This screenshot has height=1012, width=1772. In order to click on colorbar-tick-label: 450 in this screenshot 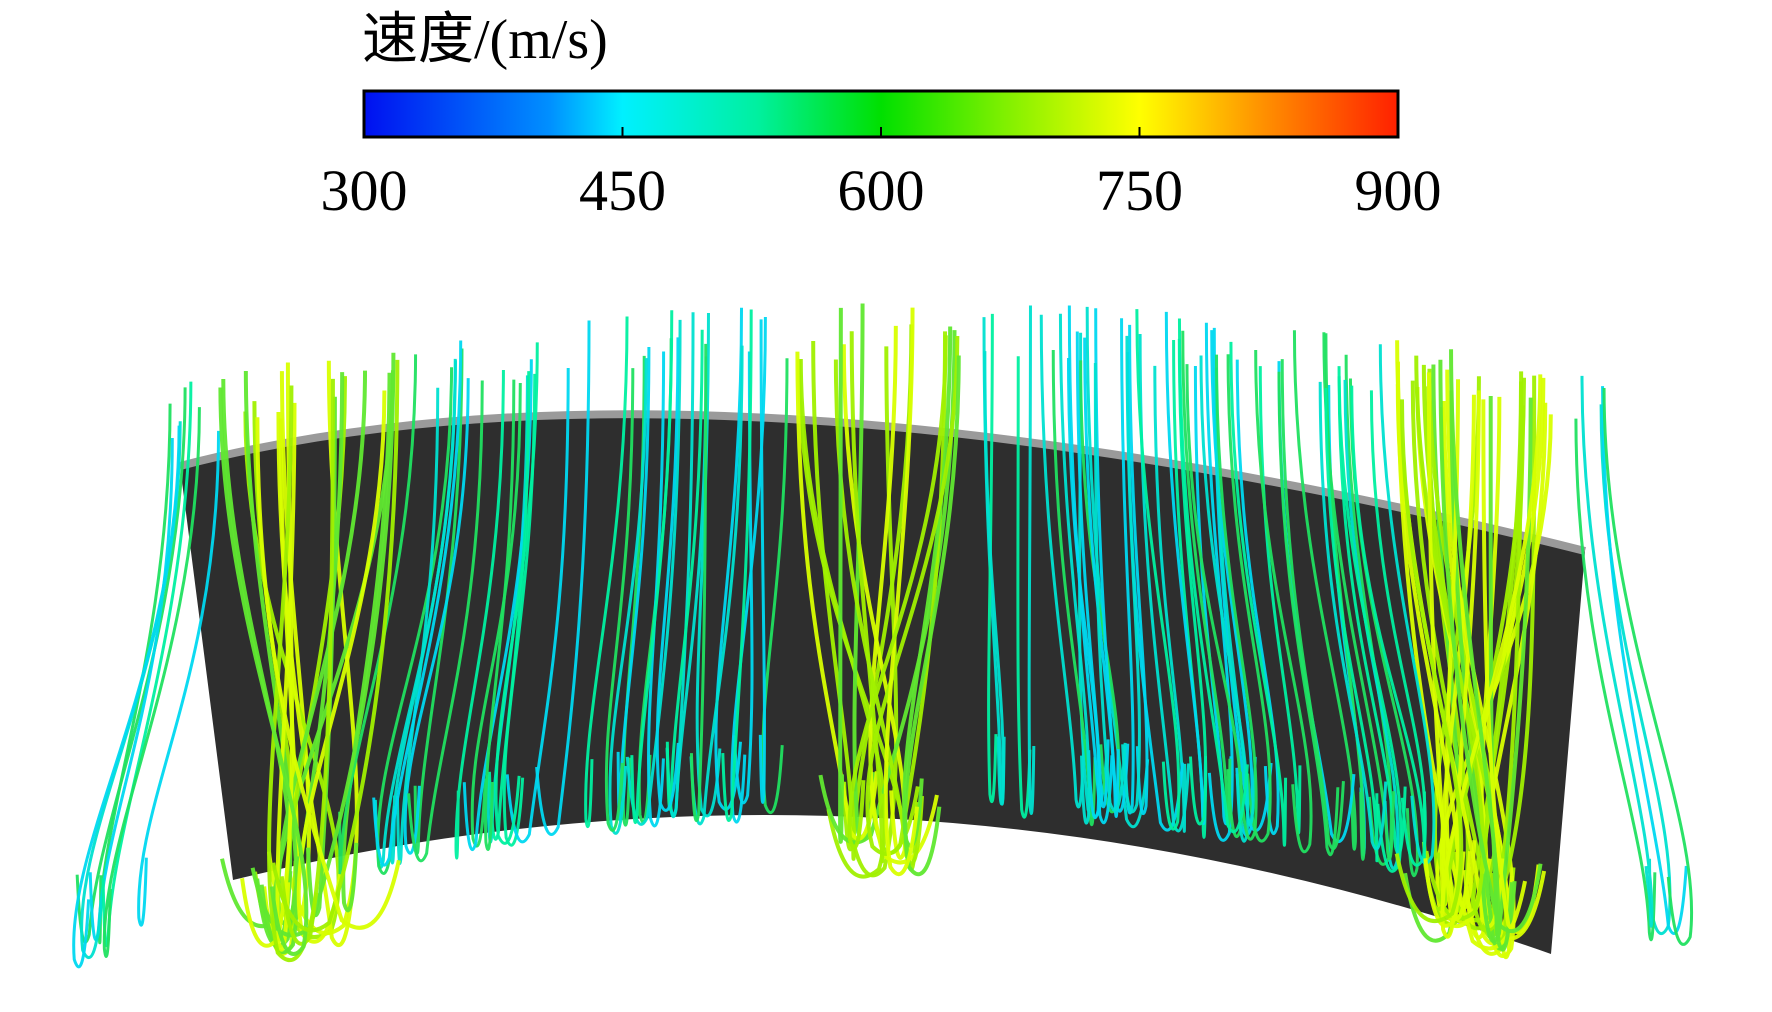, I will do `click(622, 190)`.